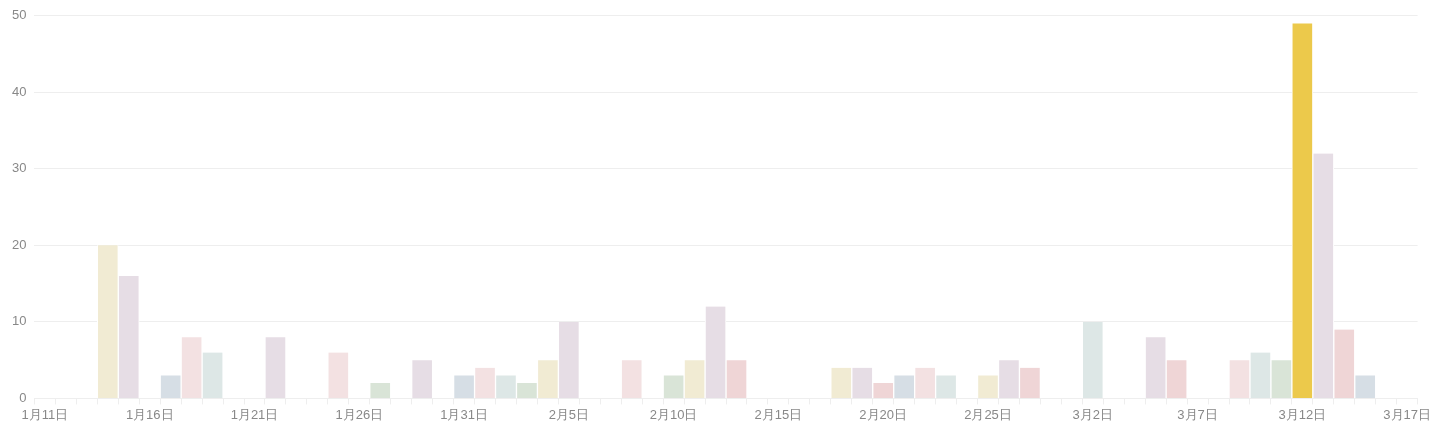 Image resolution: width=1434 pixels, height=430 pixels. I want to click on y-tick-label: 20, so click(19, 244).